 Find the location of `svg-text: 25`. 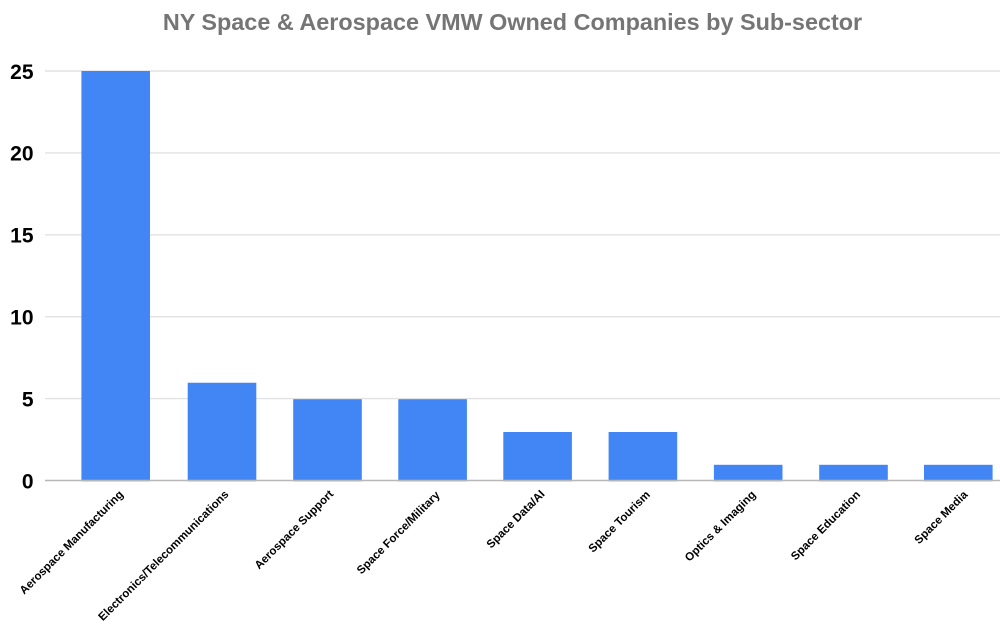

svg-text: 25 is located at coordinates (22, 72).